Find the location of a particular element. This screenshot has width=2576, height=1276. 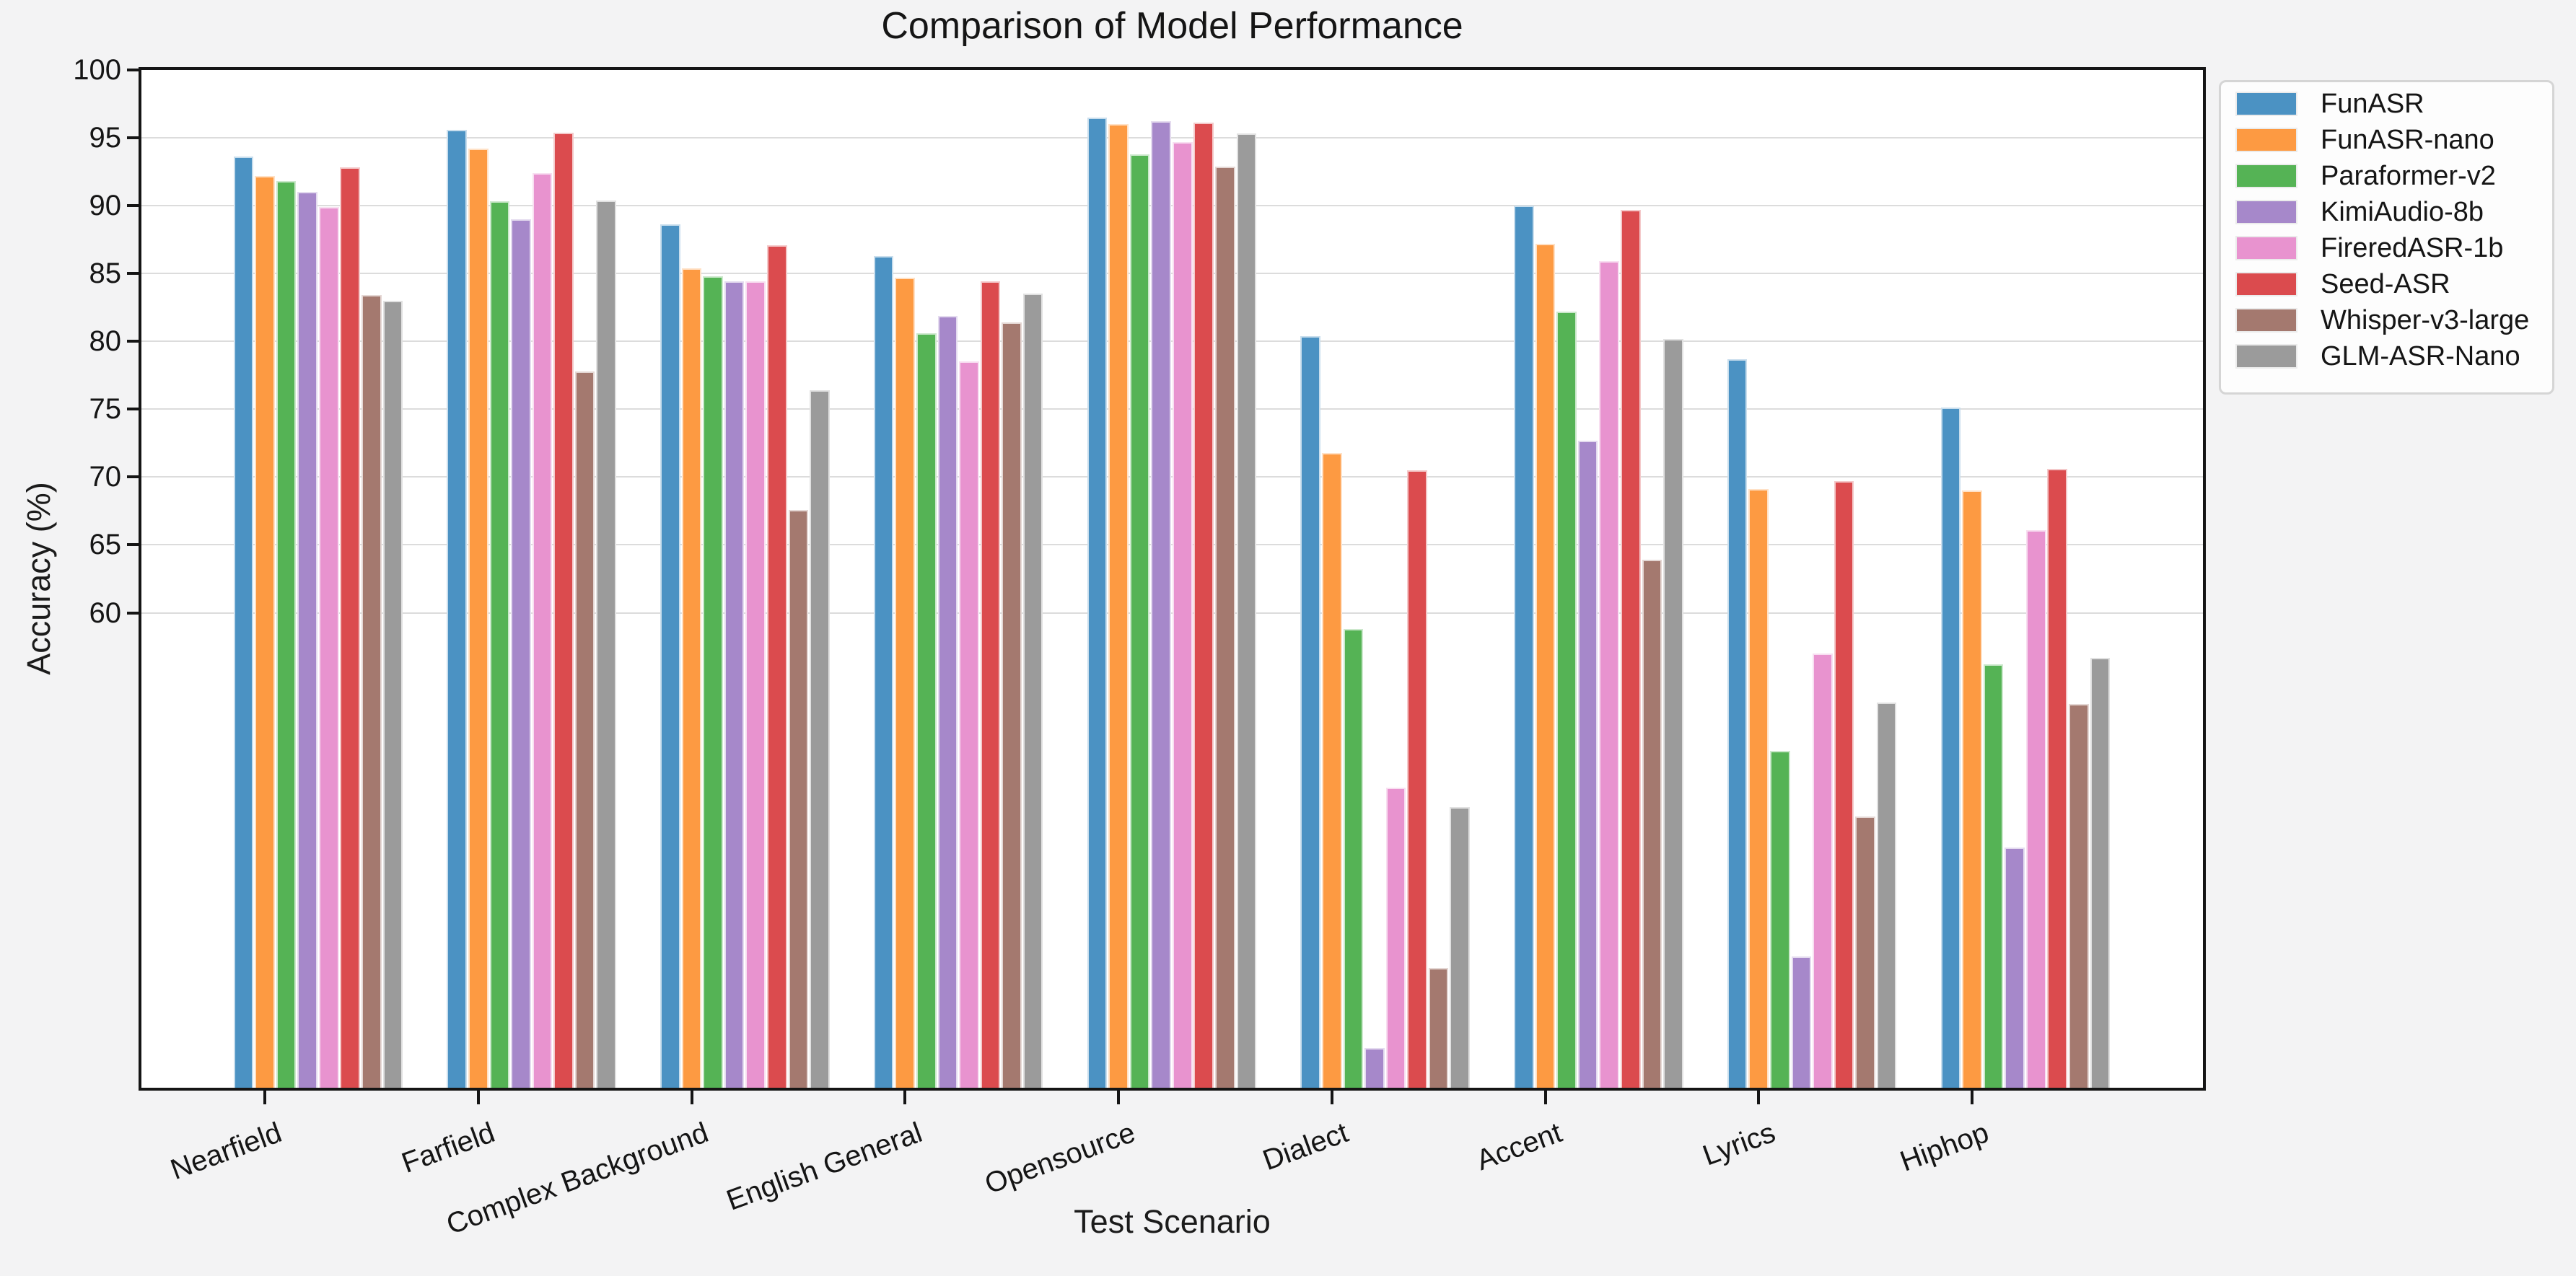

bar-Whisper-v3-large-Opensource is located at coordinates (1225, 627).